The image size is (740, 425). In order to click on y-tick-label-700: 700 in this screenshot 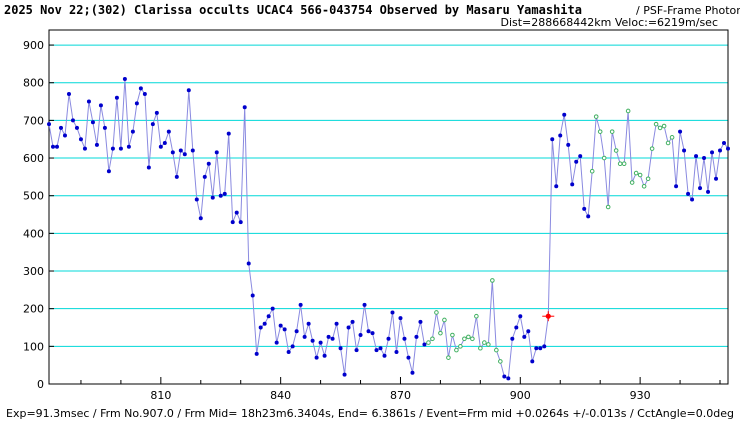, I will do `click(33, 120)`.